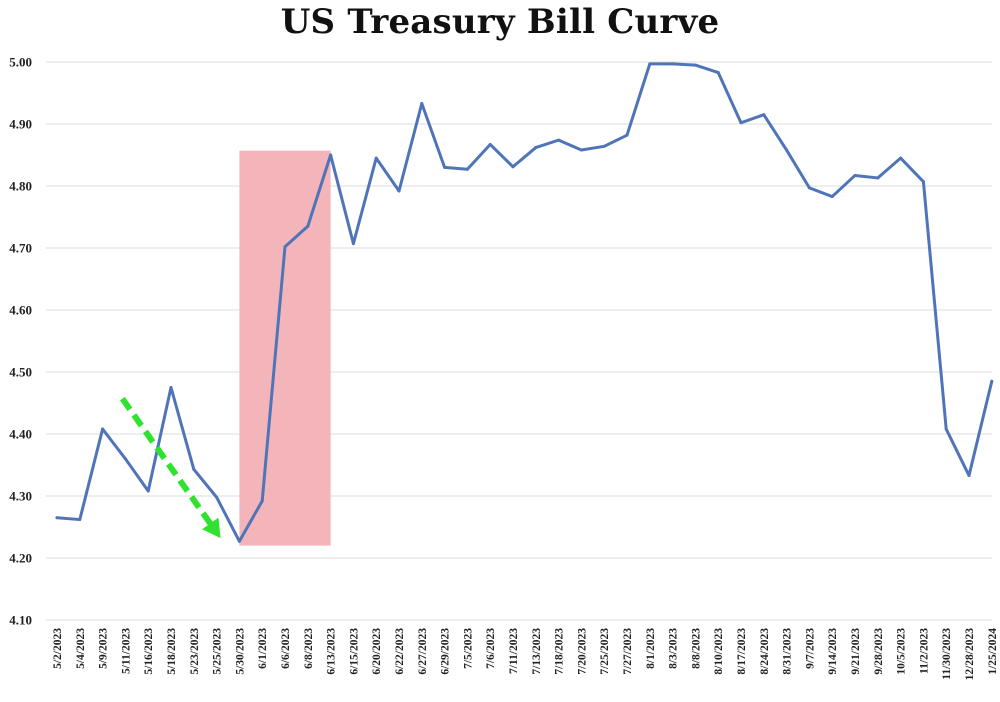  I want to click on x-tick-label: 5/4/2023, so click(81, 648).